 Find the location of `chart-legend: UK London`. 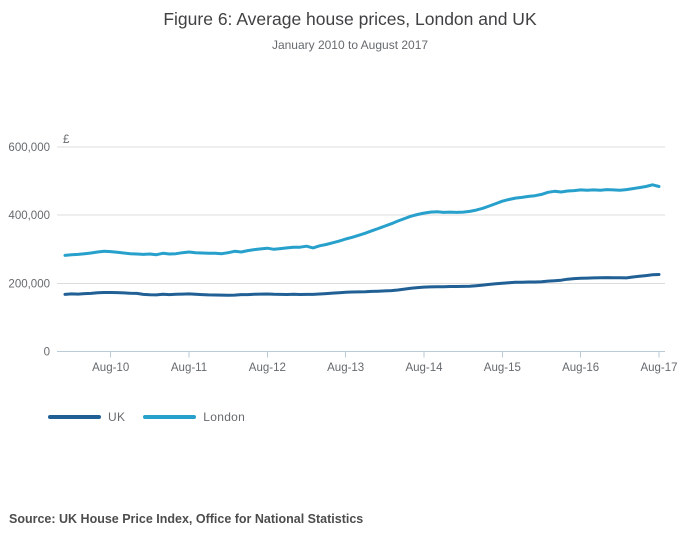

chart-legend: UK London is located at coordinates (146, 417).